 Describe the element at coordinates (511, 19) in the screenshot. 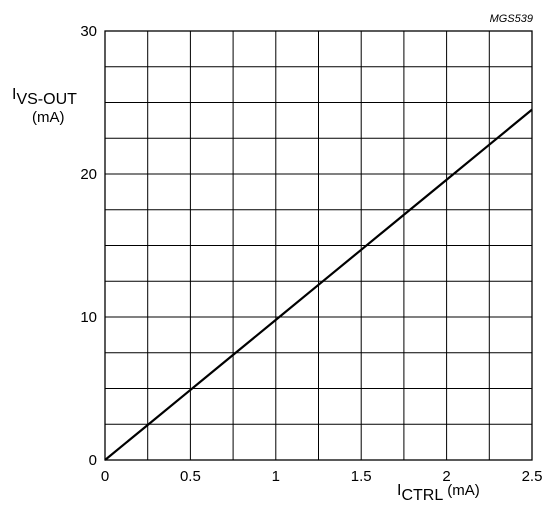

I see `figure-id: MGS539` at that location.